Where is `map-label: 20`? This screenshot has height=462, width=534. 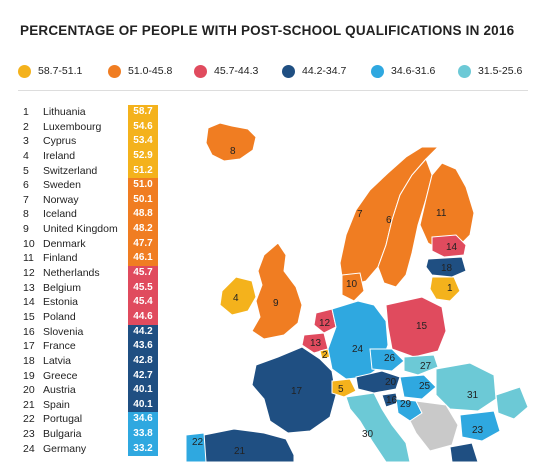
map-label: 20 is located at coordinates (391, 382).